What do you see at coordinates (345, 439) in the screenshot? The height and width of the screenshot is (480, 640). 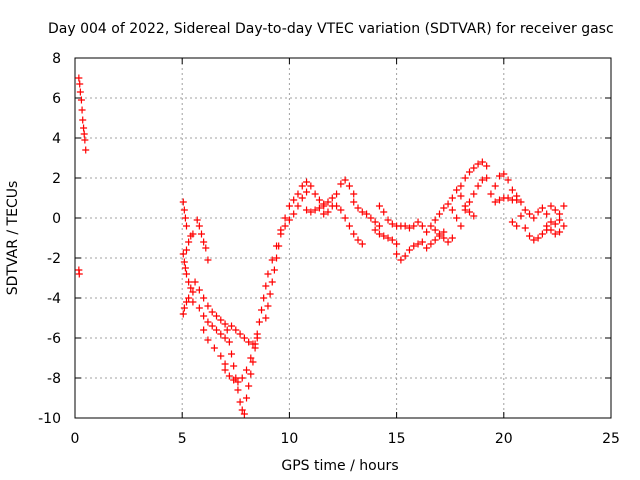 I see `x-tick-labels: 0 5 10 15 20 25` at bounding box center [345, 439].